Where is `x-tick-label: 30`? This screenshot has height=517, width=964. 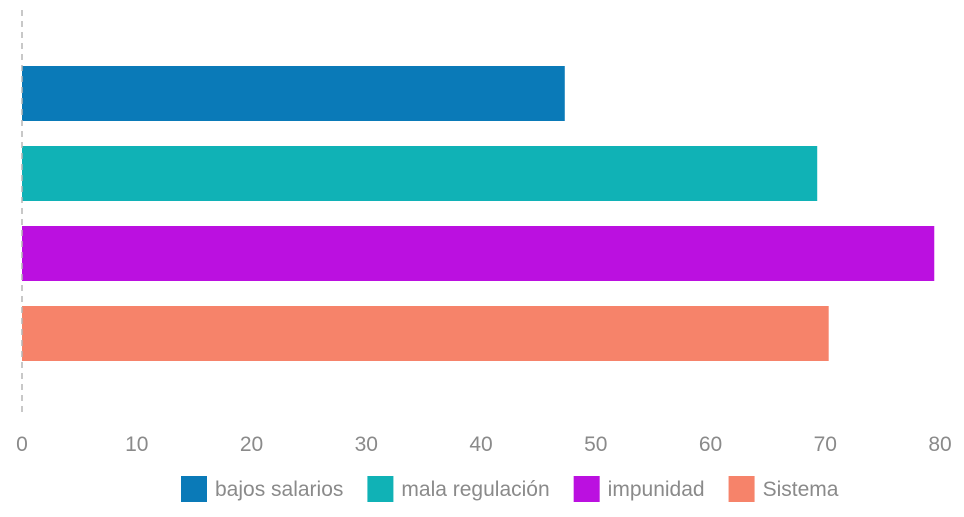
x-tick-label: 30 is located at coordinates (366, 444).